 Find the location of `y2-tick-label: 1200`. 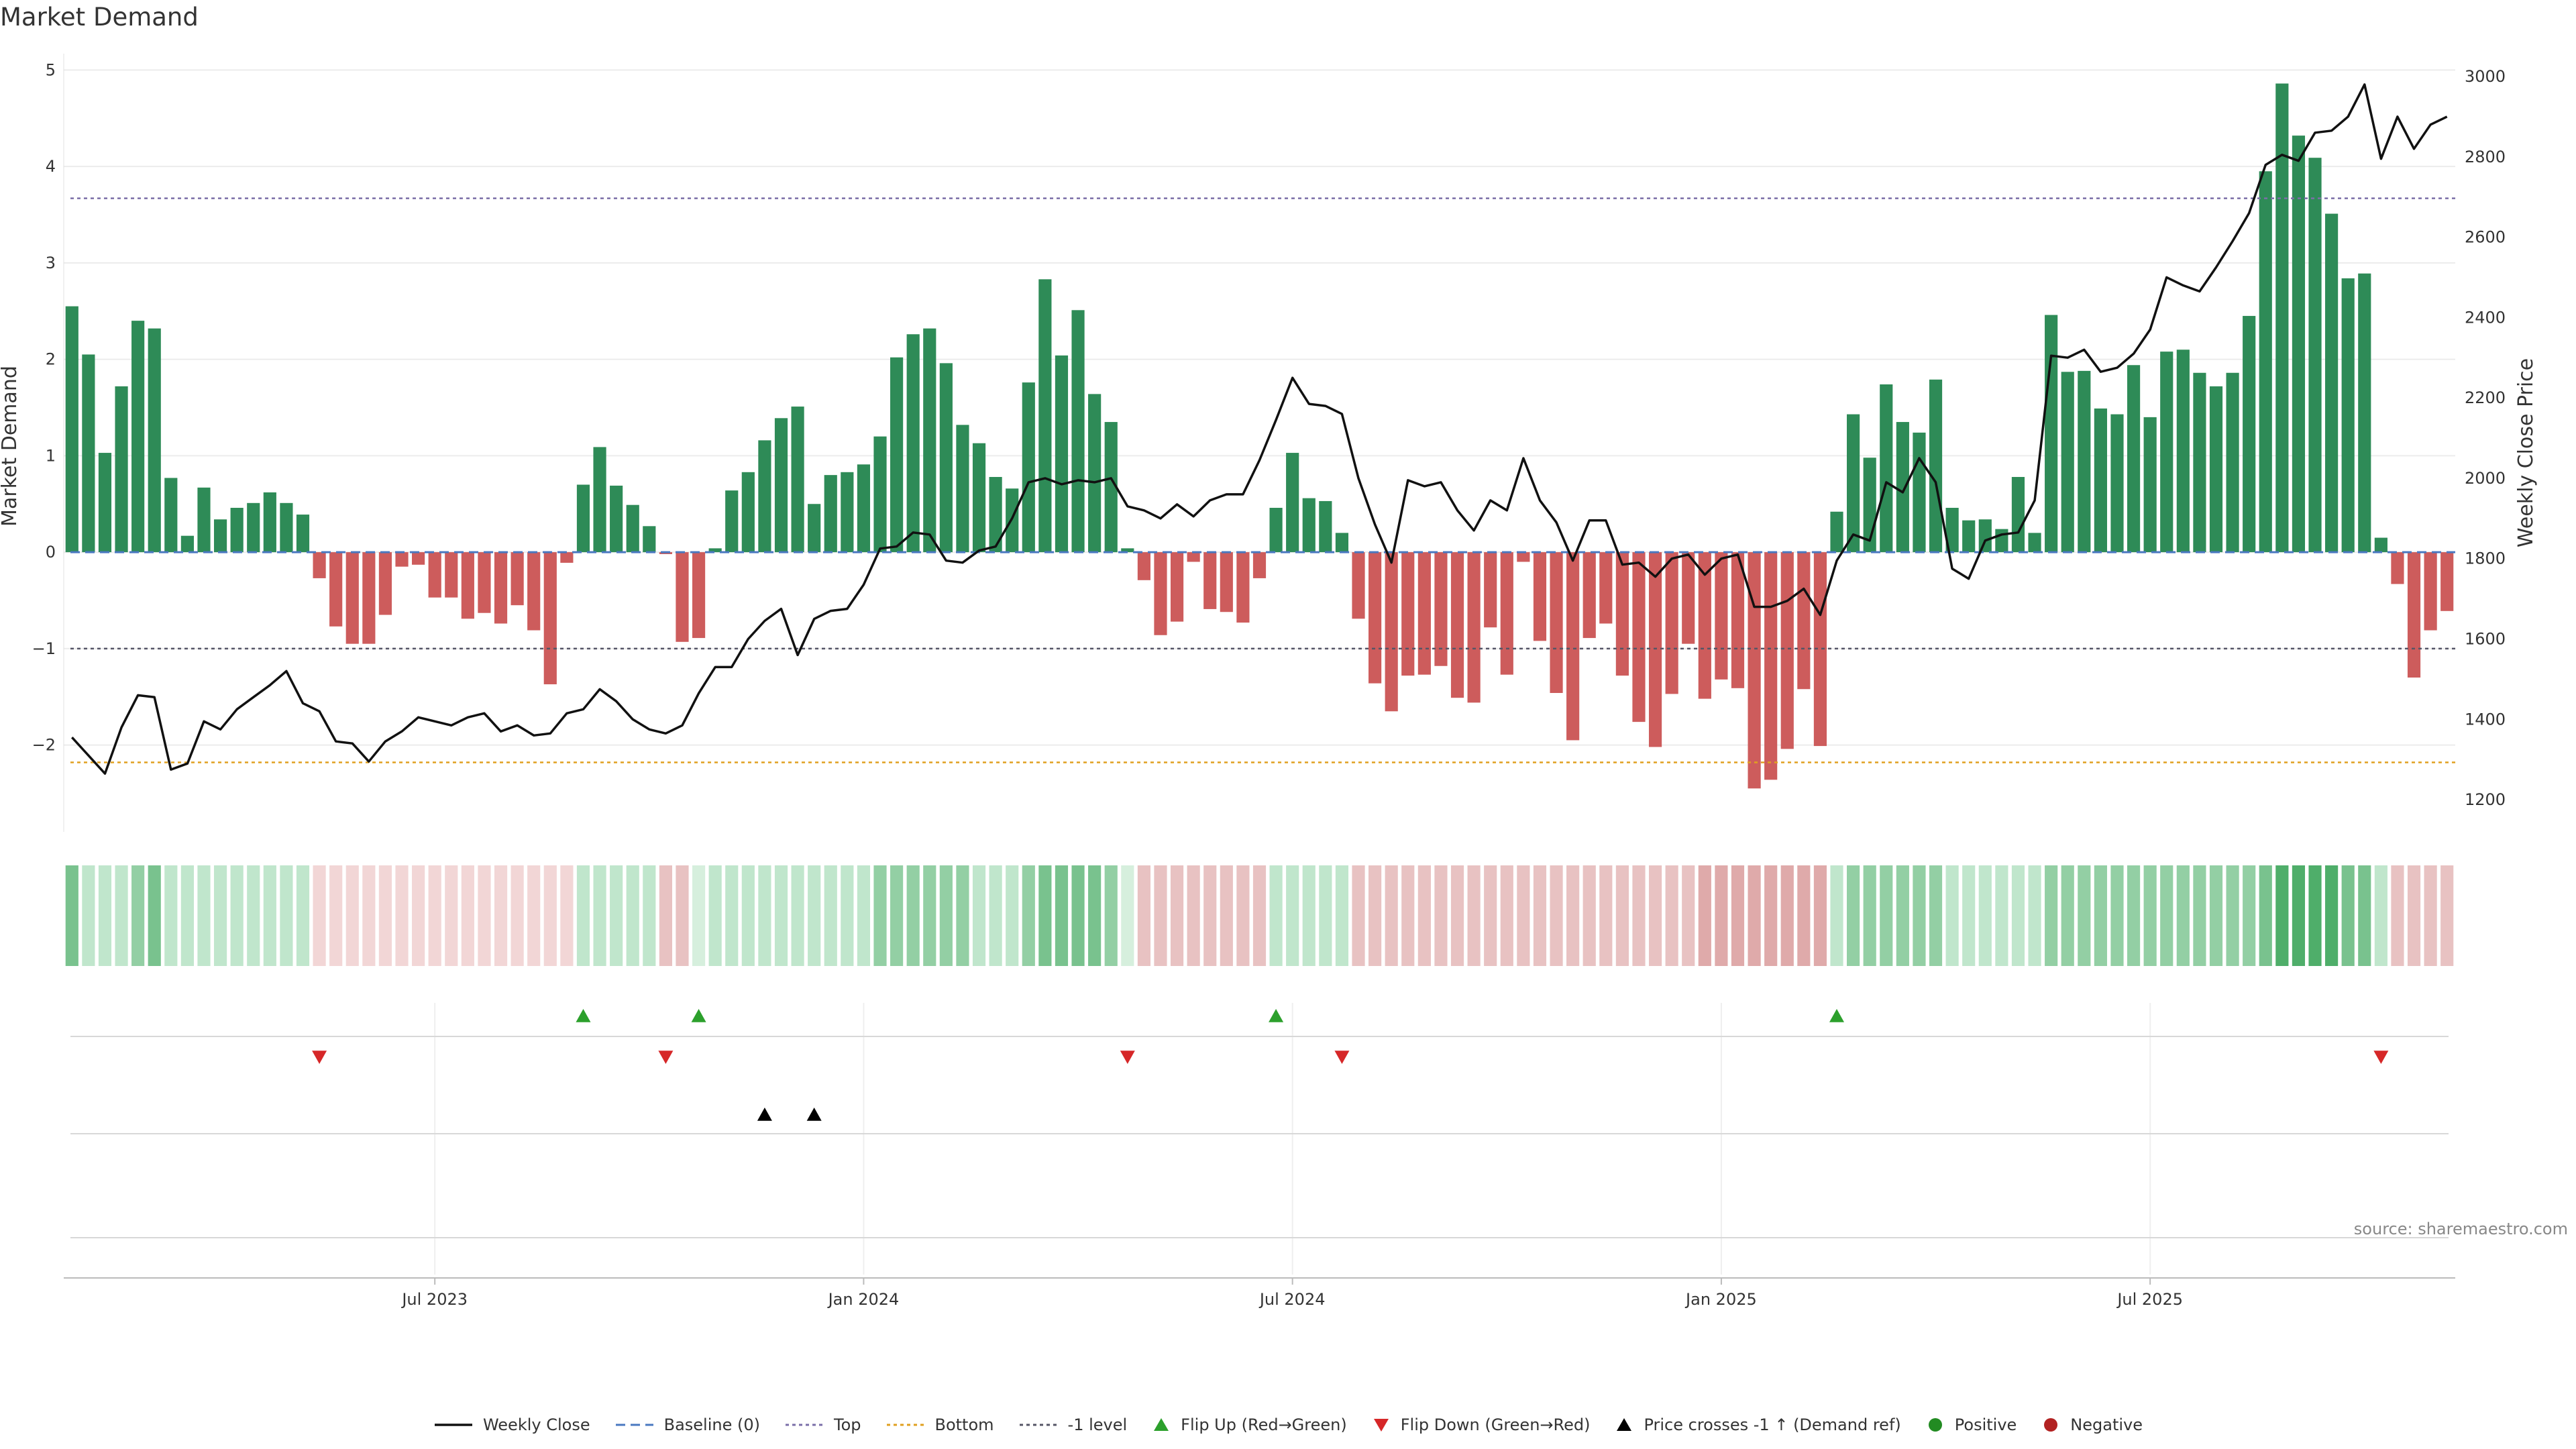

y2-tick-label: 1200 is located at coordinates (2485, 799).